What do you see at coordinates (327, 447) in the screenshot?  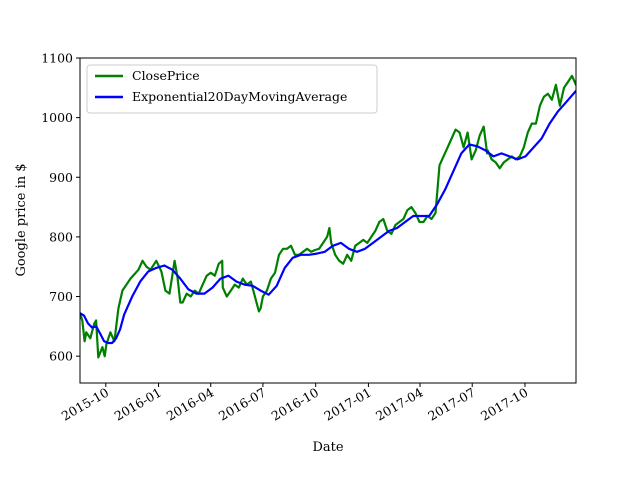 I see `x-axis-label: Date` at bounding box center [327, 447].